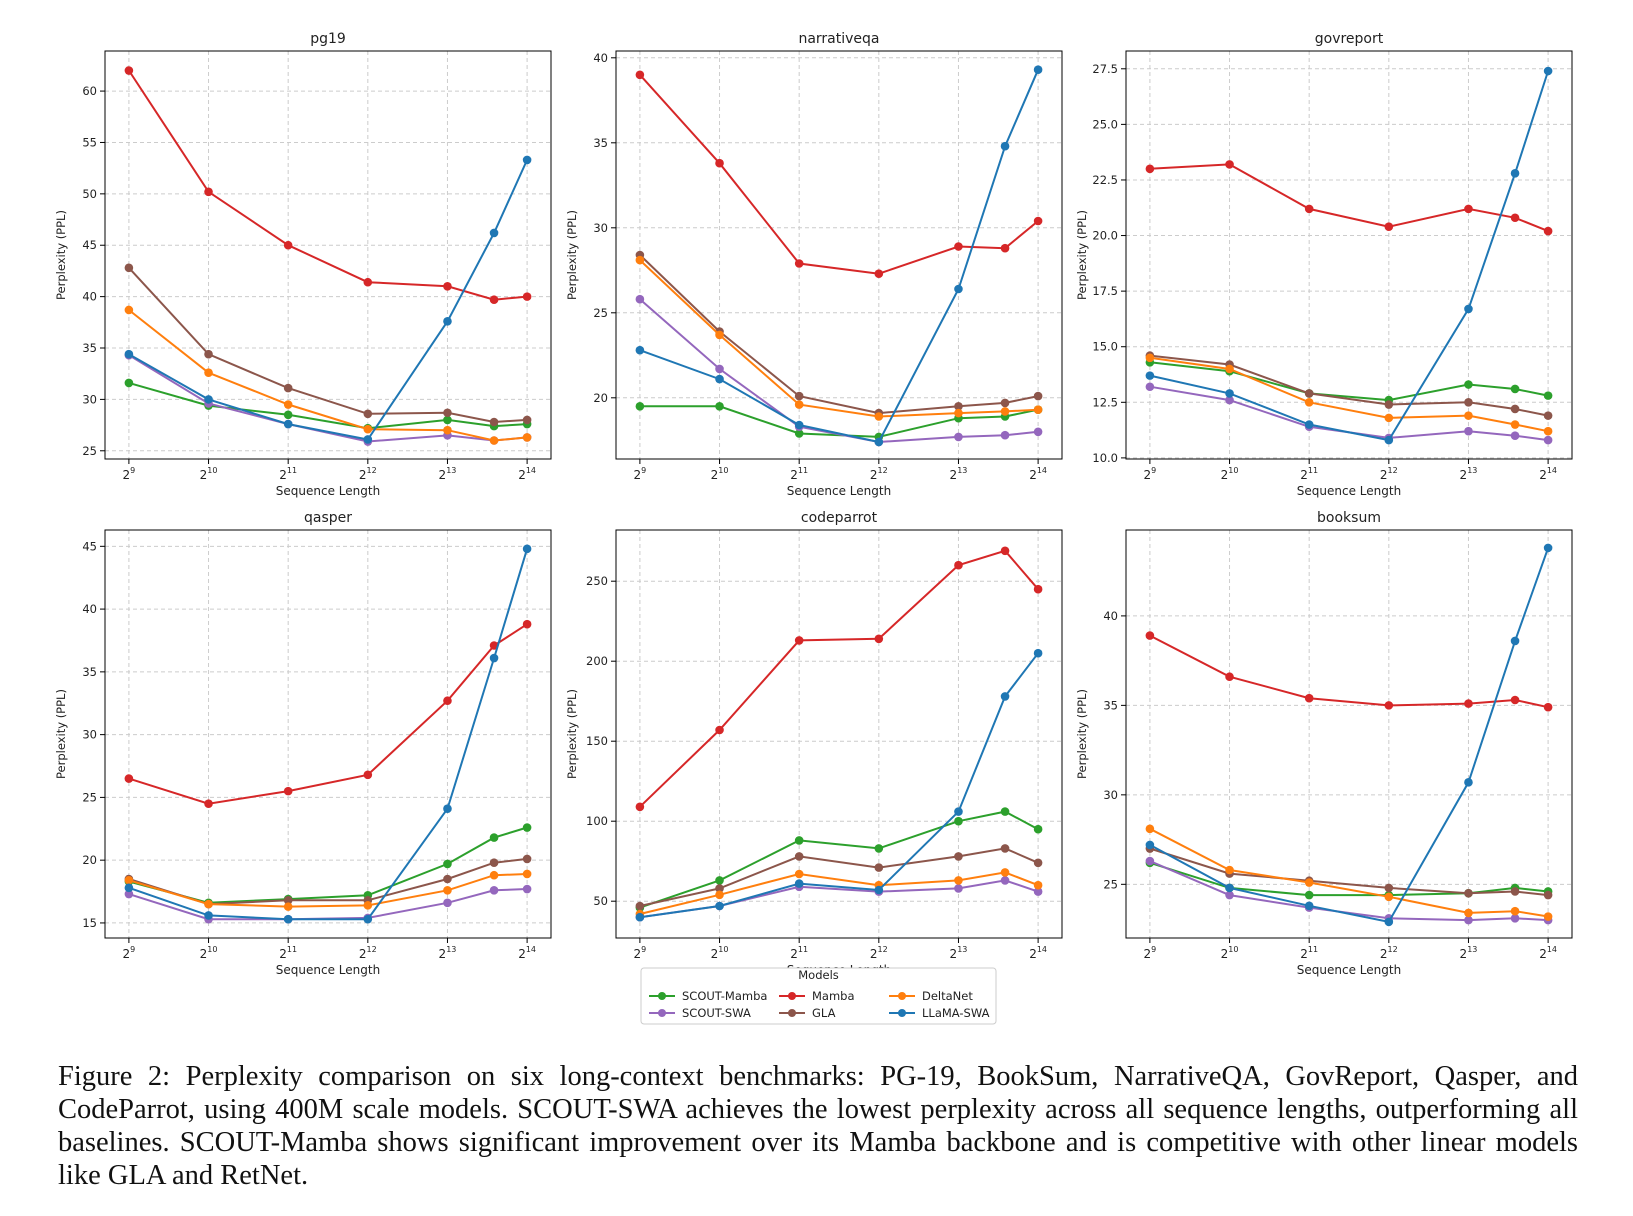 Image resolution: width=1633 pixels, height=1216 pixels. I want to click on y-tick-label: 15, so click(89, 923).